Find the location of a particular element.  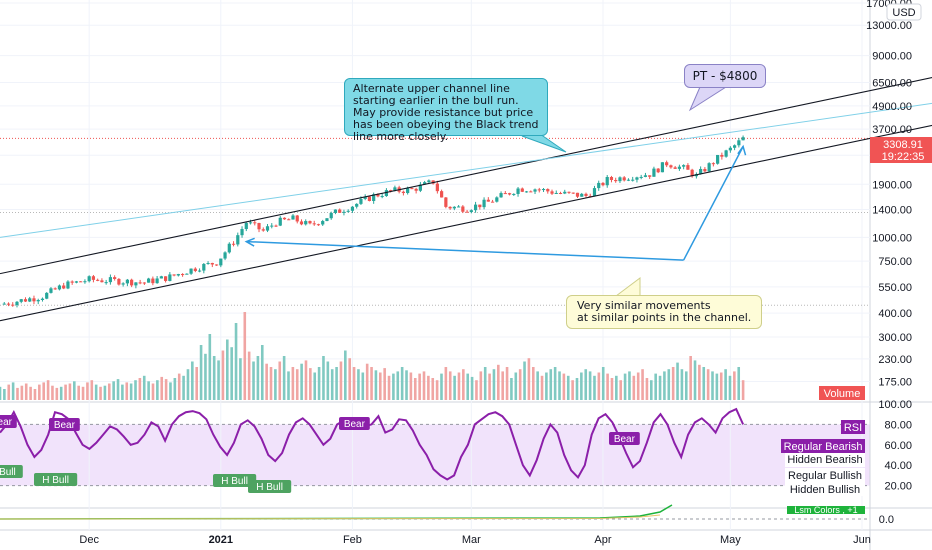

price-target-callout: PT - $4800 is located at coordinates (725, 76).